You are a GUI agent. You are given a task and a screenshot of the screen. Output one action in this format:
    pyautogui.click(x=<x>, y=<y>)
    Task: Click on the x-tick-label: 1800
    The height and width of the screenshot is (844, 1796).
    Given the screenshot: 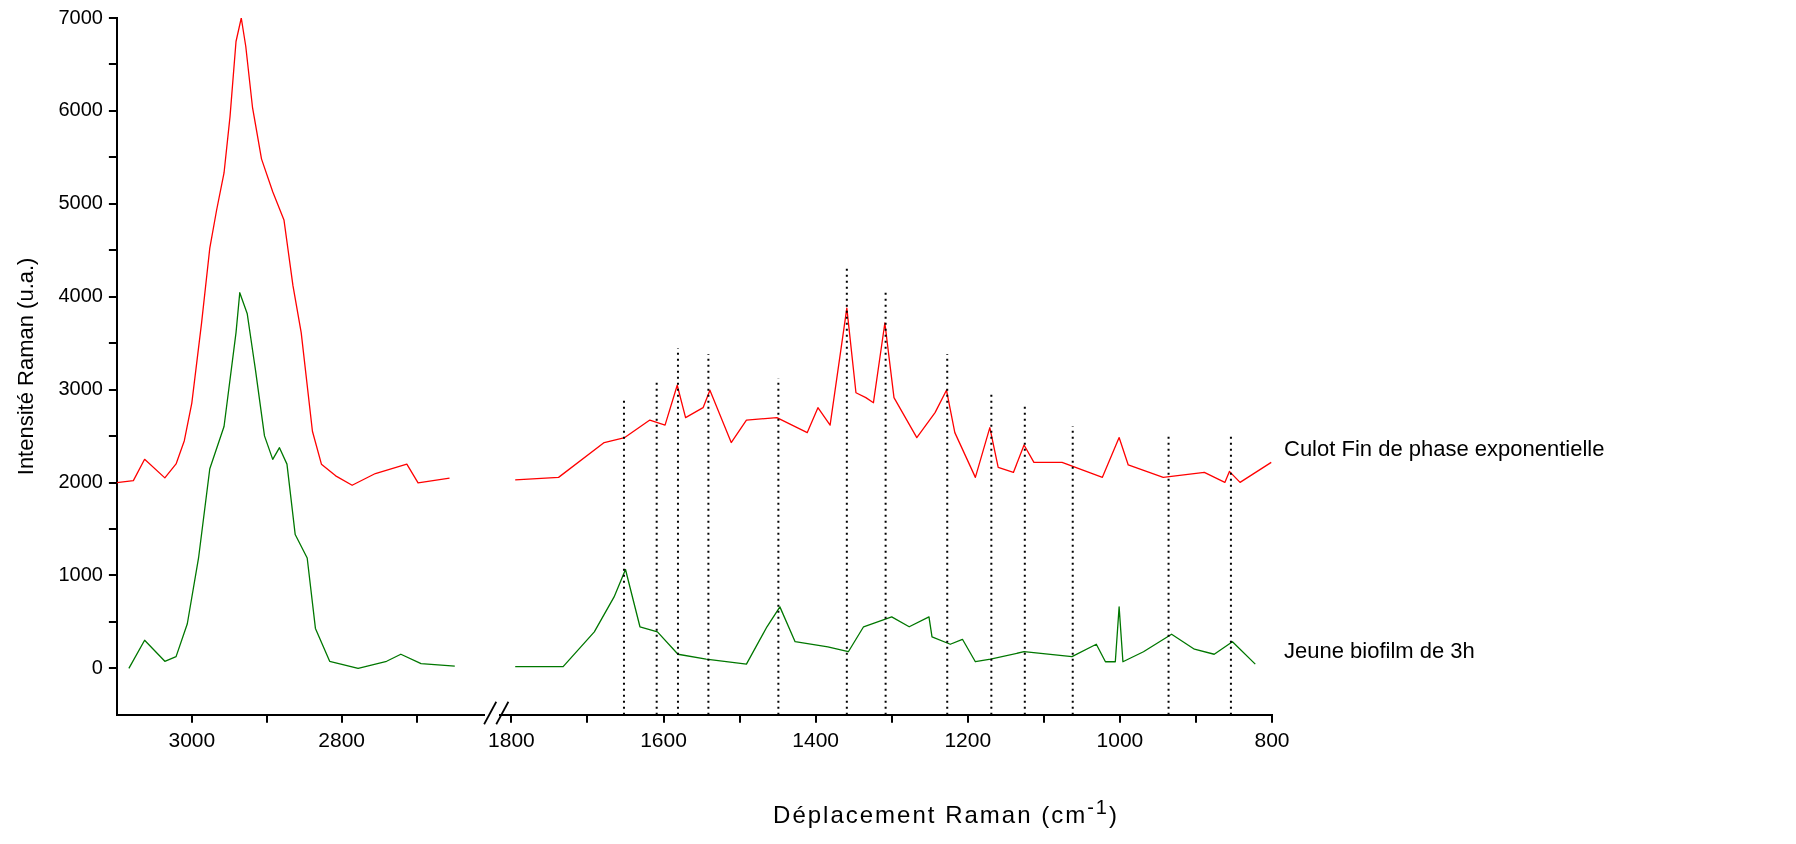 What is the action you would take?
    pyautogui.click(x=511, y=740)
    